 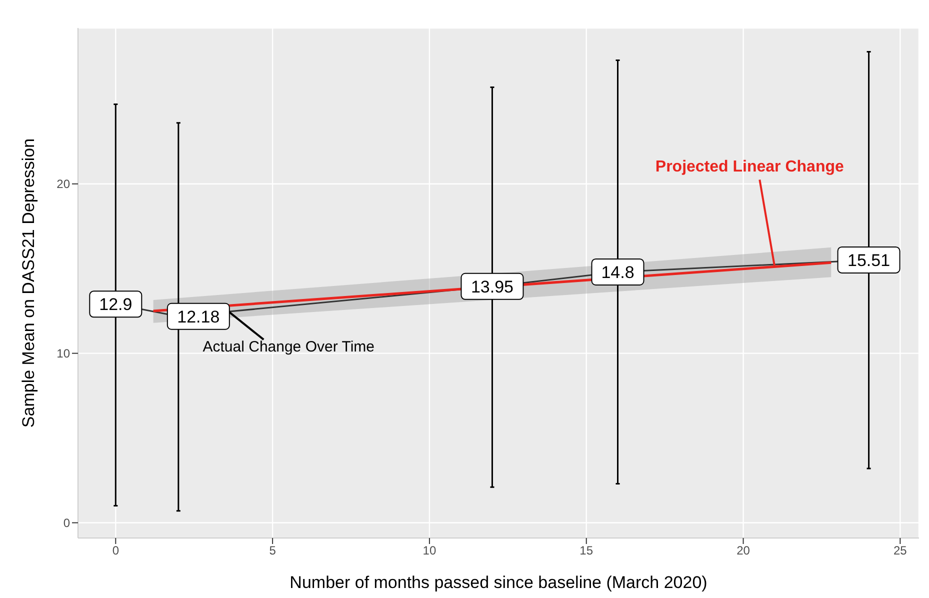 I want to click on x-tick-label: 20, so click(x=743, y=551).